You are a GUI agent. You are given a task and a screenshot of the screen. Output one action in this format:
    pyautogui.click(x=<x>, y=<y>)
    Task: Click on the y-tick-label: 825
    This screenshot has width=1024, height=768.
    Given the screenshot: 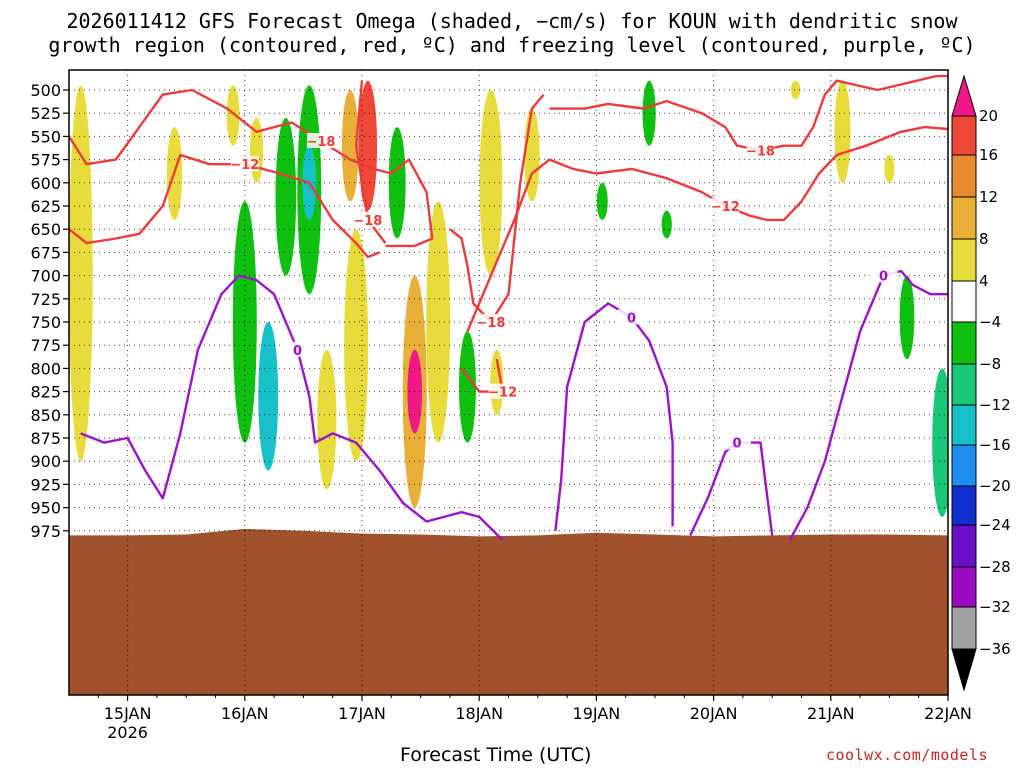 What is the action you would take?
    pyautogui.click(x=45, y=392)
    